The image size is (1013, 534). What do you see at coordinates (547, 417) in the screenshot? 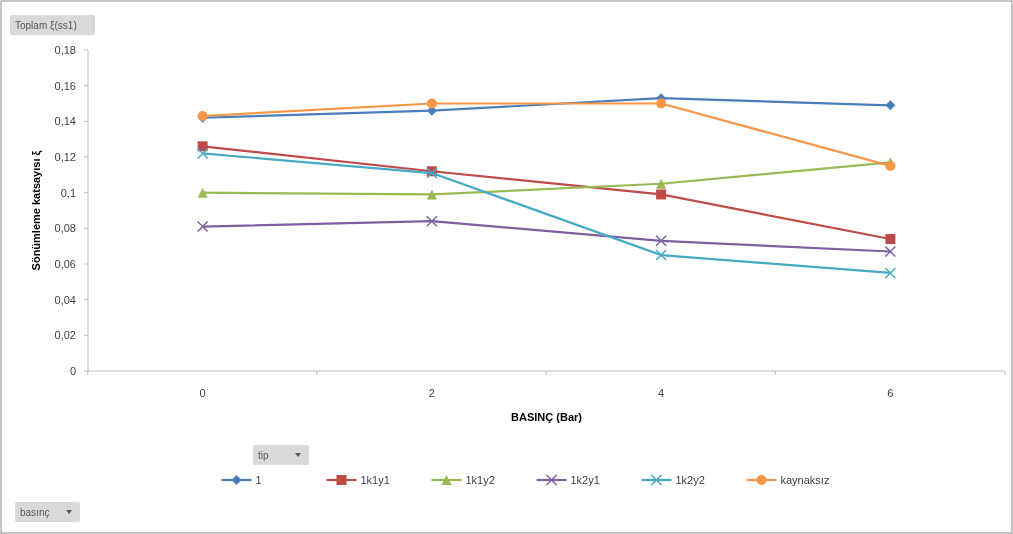
I see `x-axis-title: BASINÇ (Bar)` at bounding box center [547, 417].